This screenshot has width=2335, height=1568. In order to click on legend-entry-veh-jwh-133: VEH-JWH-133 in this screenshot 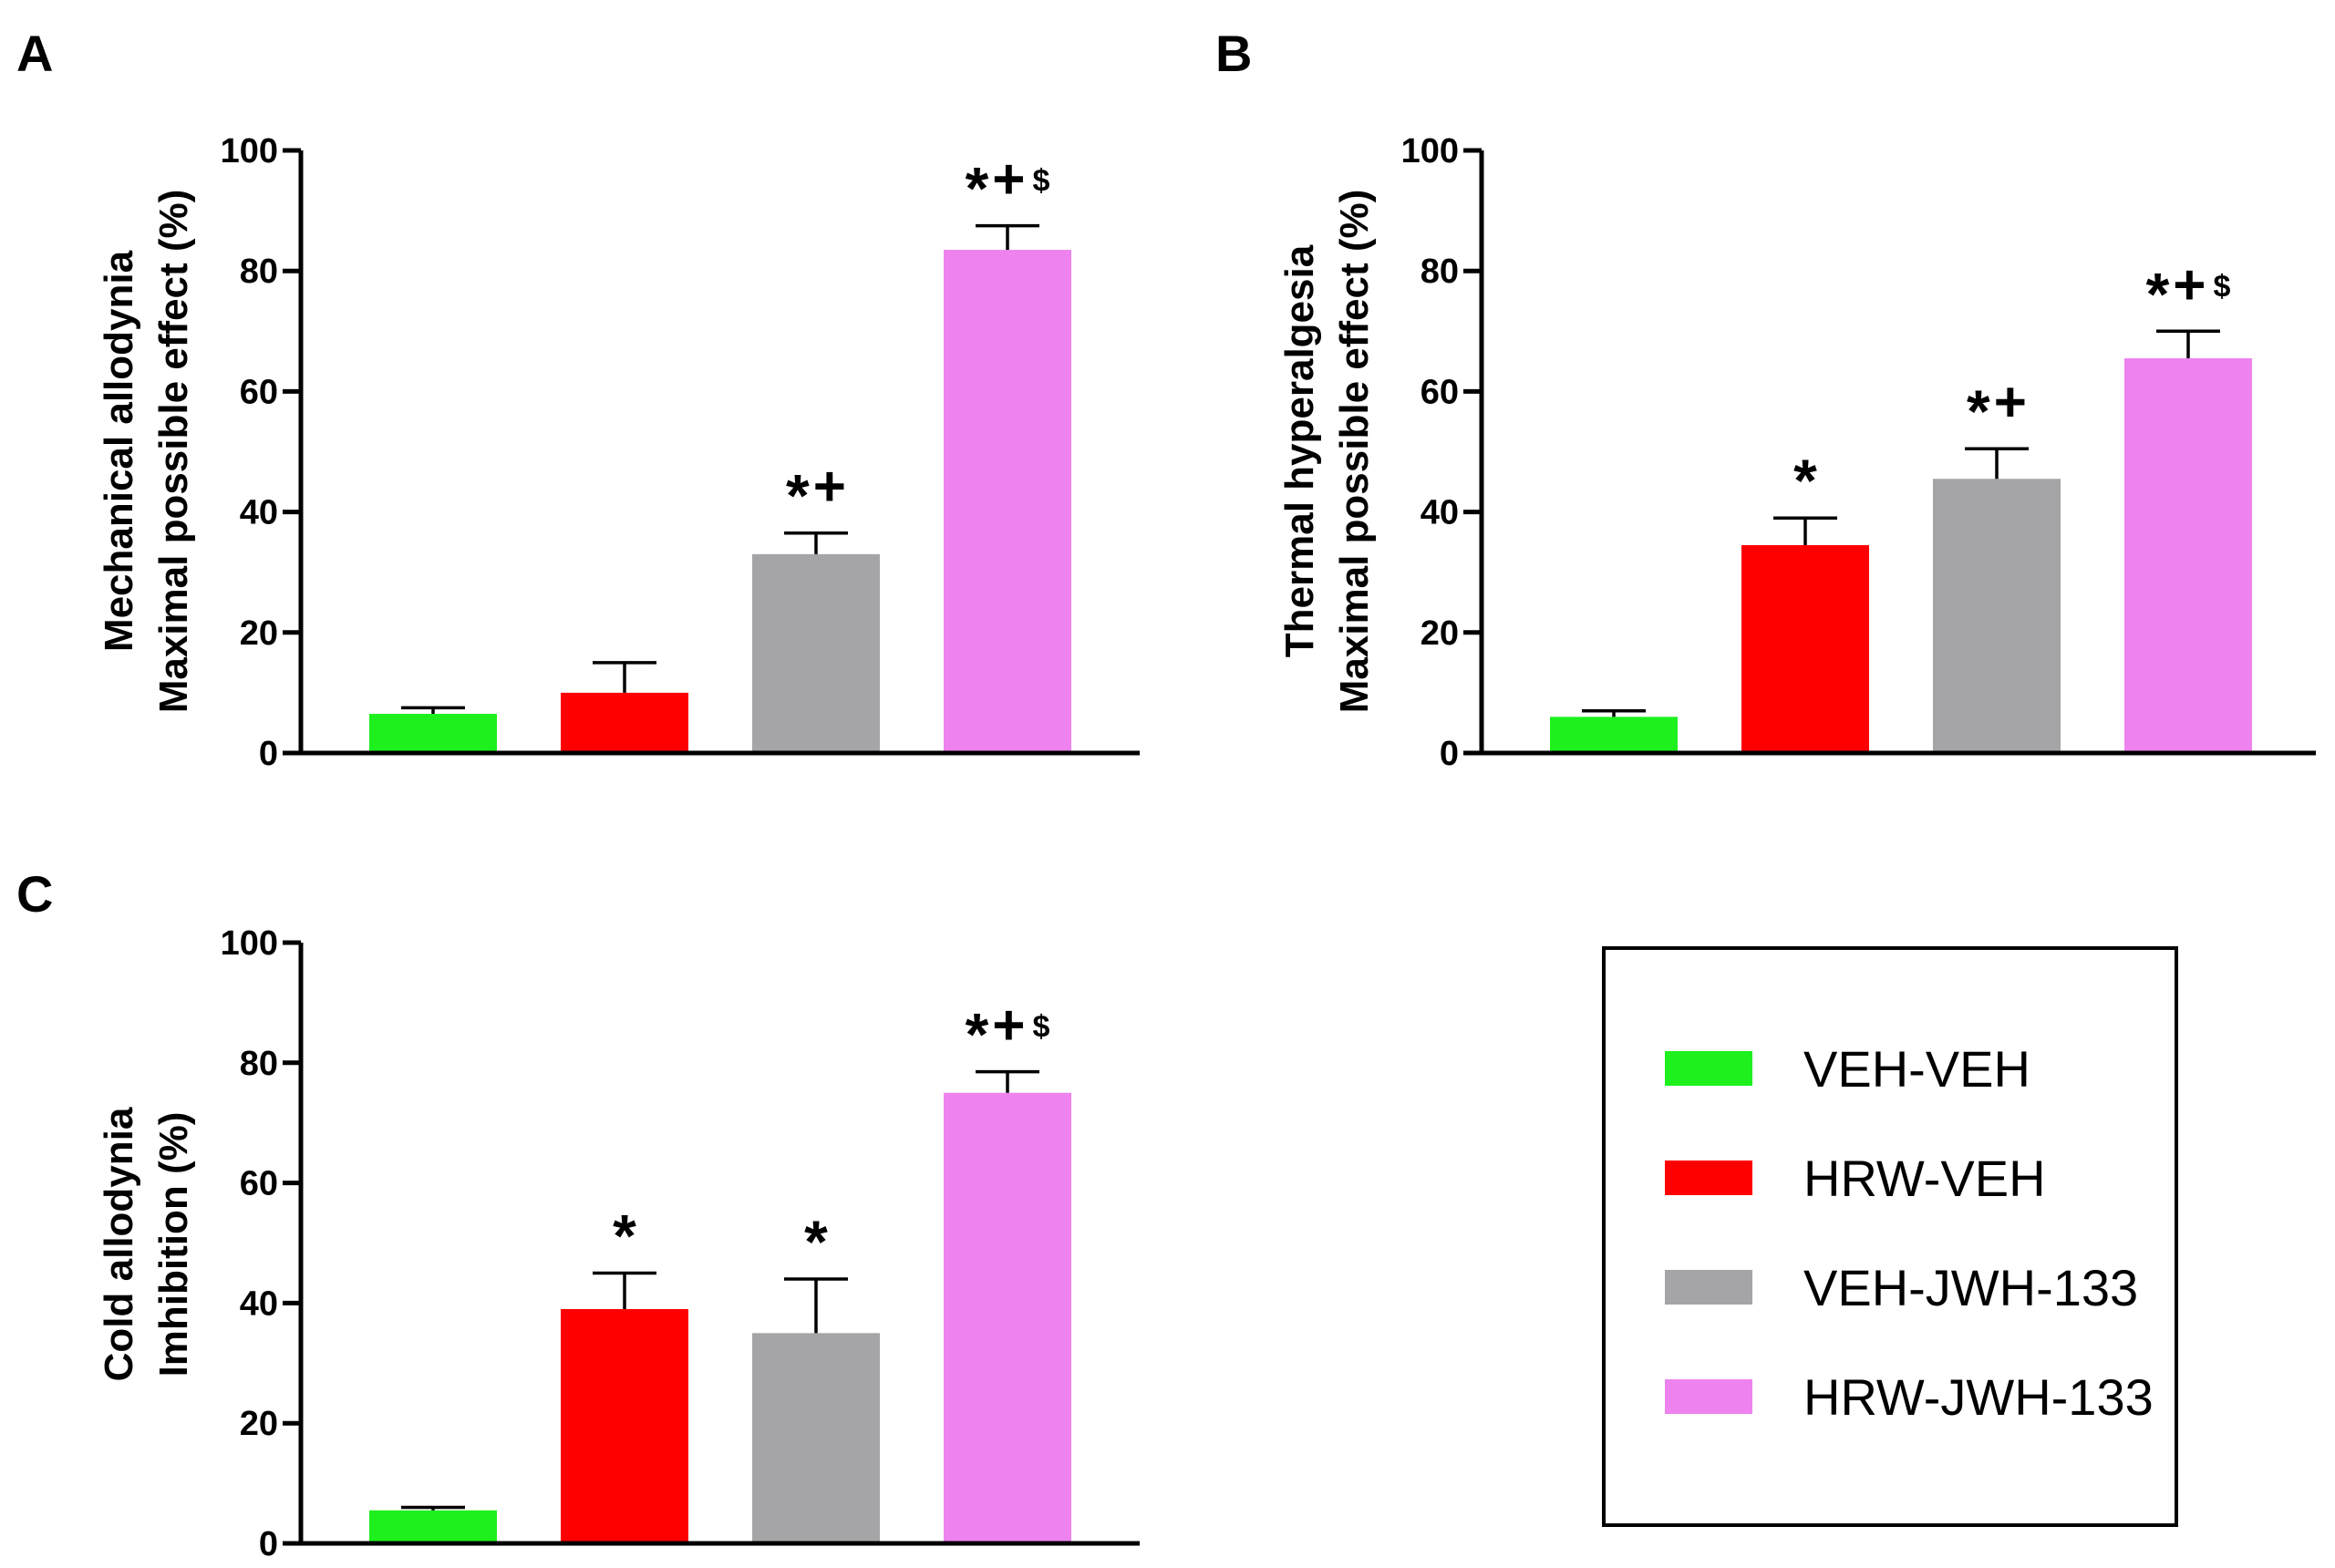, I will do `click(1901, 1287)`.